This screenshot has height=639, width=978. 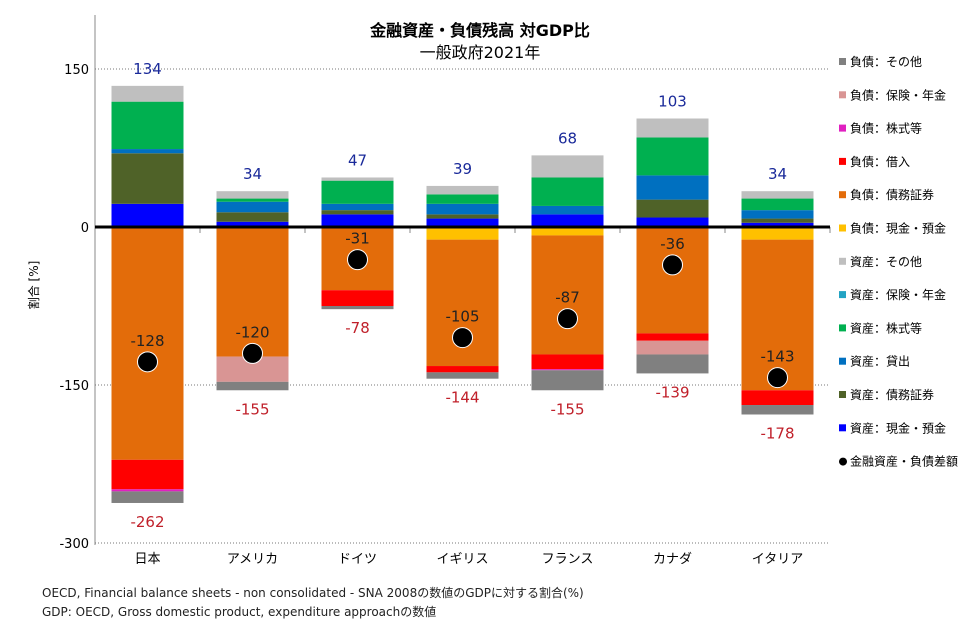 I want to click on y-tick-label: 150, so click(x=76, y=70).